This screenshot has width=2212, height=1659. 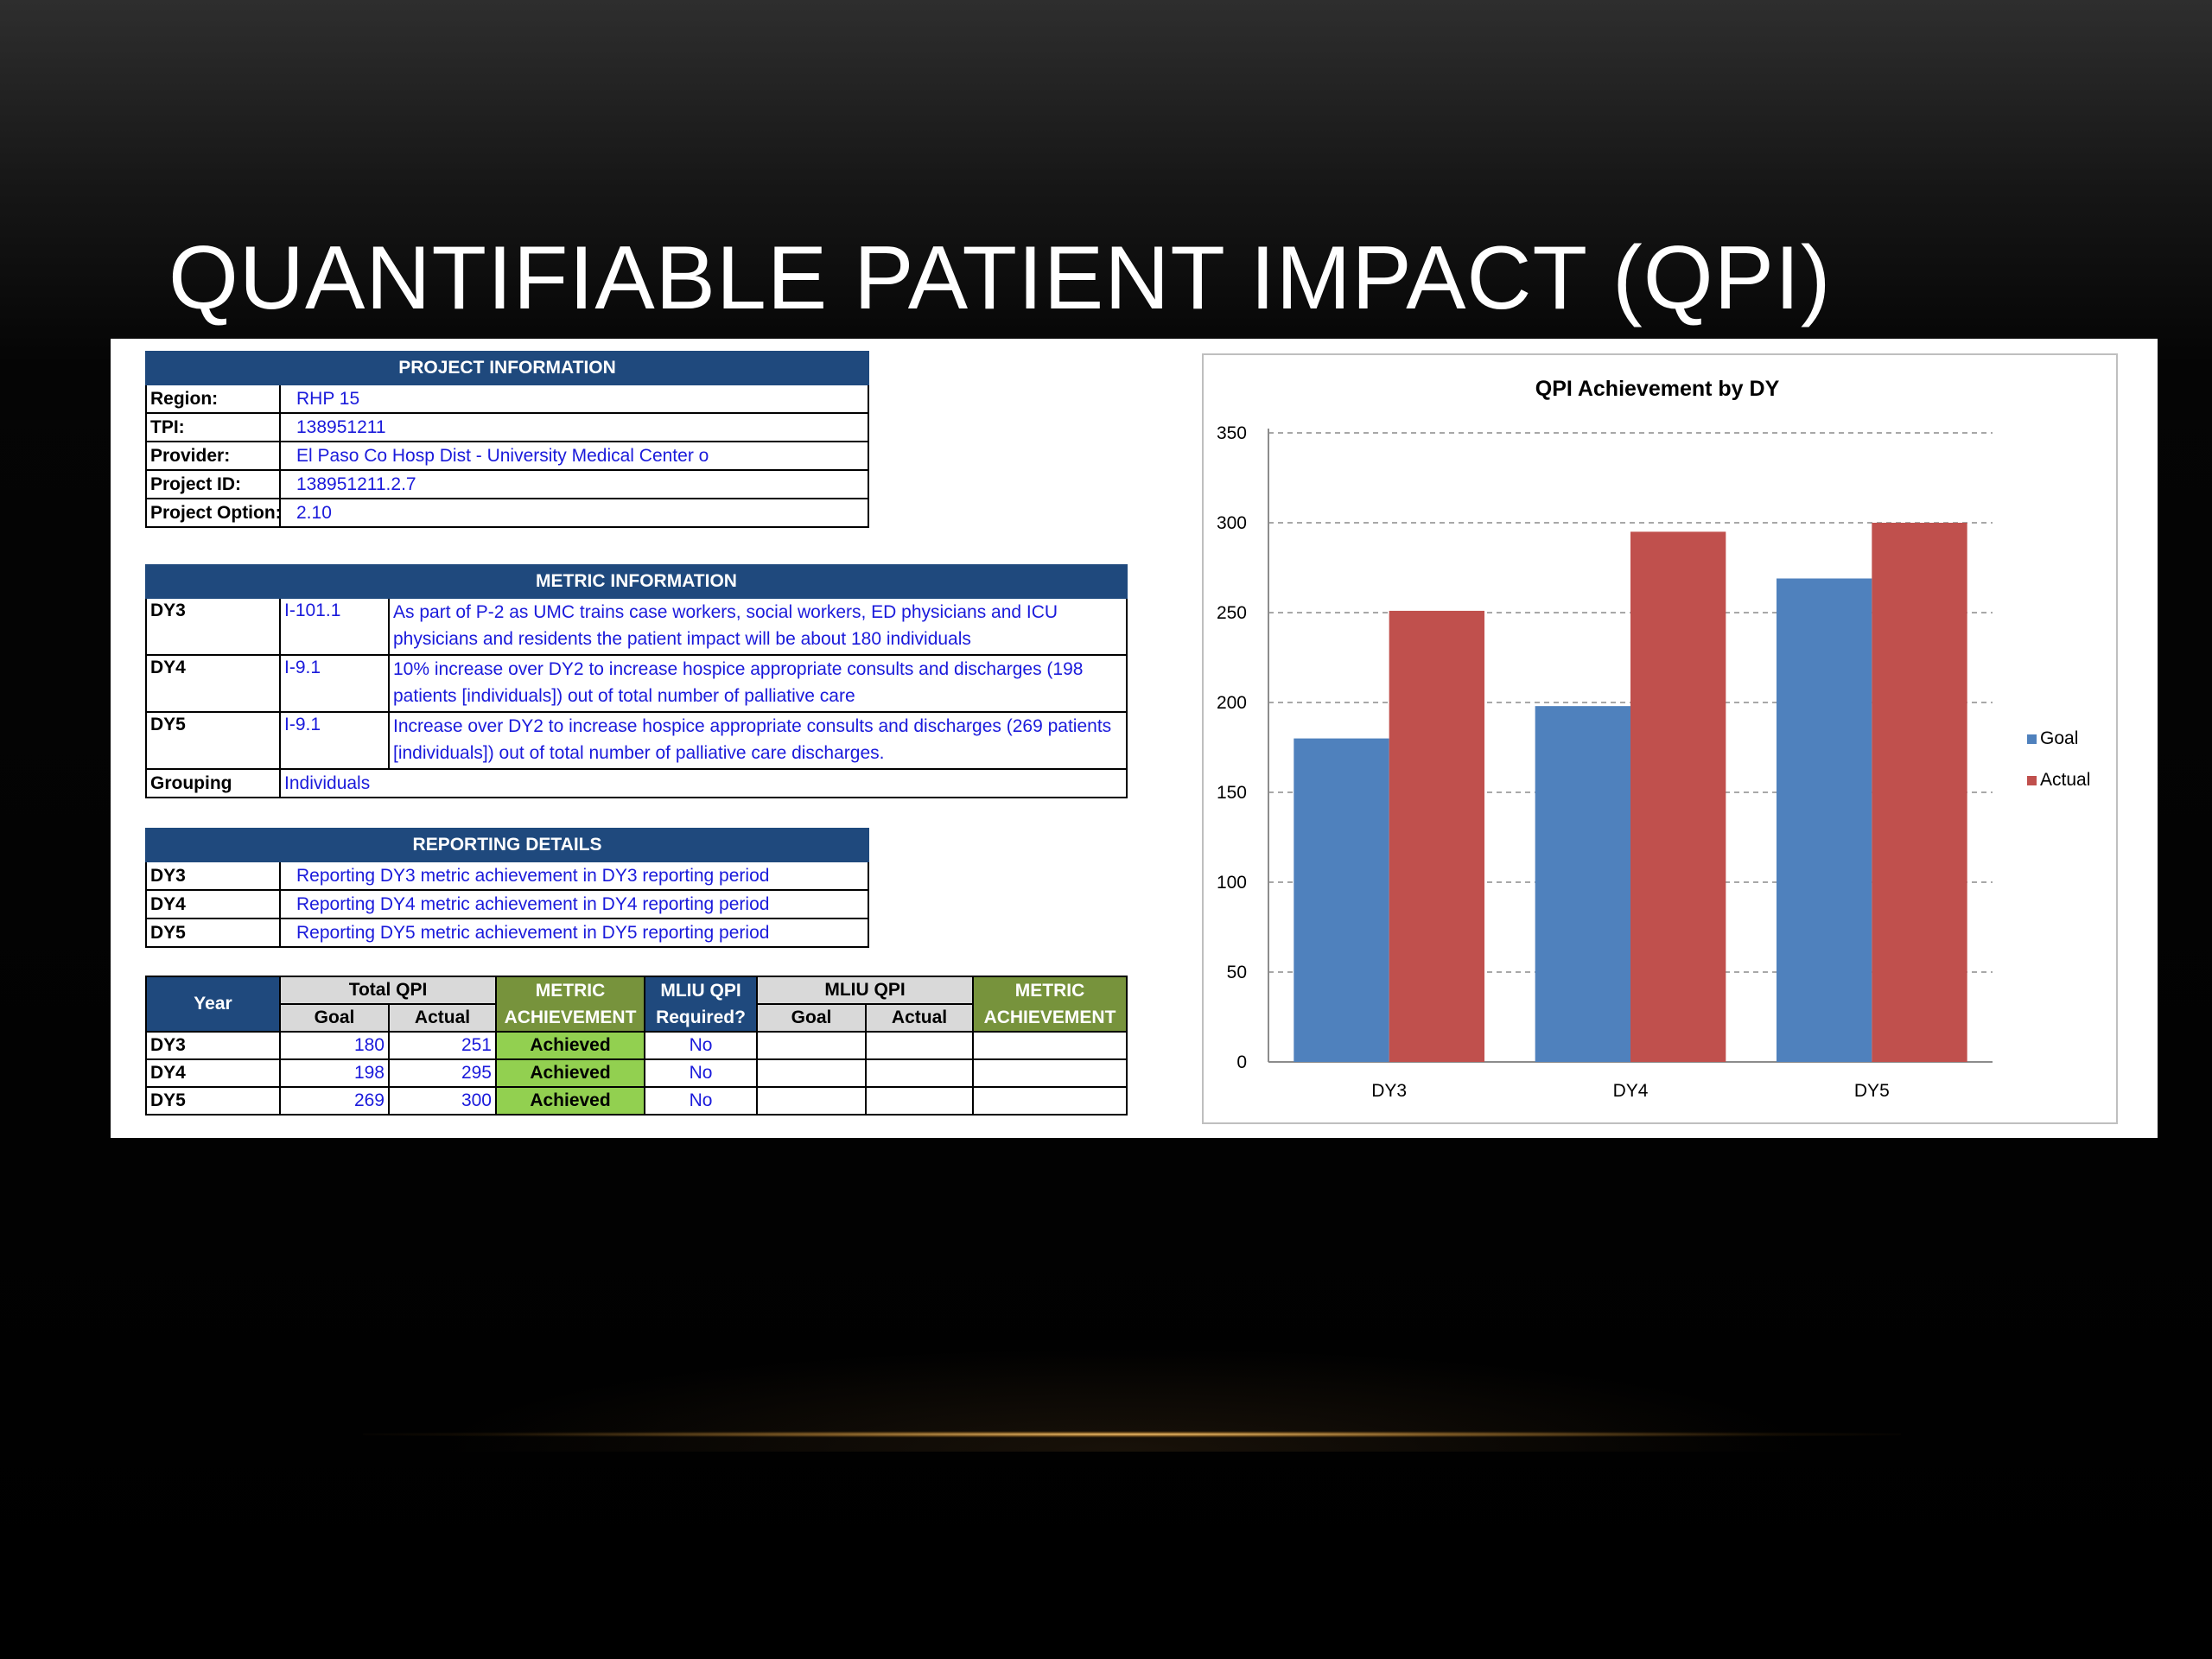 What do you see at coordinates (213, 456) in the screenshot?
I see `provider-label: Provider:` at bounding box center [213, 456].